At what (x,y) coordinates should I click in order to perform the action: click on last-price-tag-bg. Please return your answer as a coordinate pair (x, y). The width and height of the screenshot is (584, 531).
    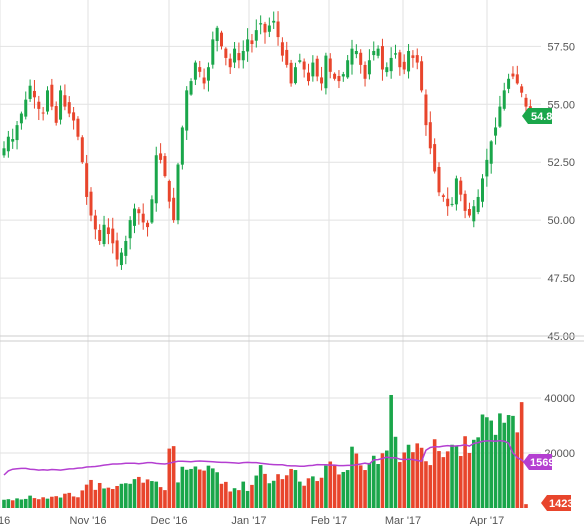
    Looking at the image, I should click on (537, 116).